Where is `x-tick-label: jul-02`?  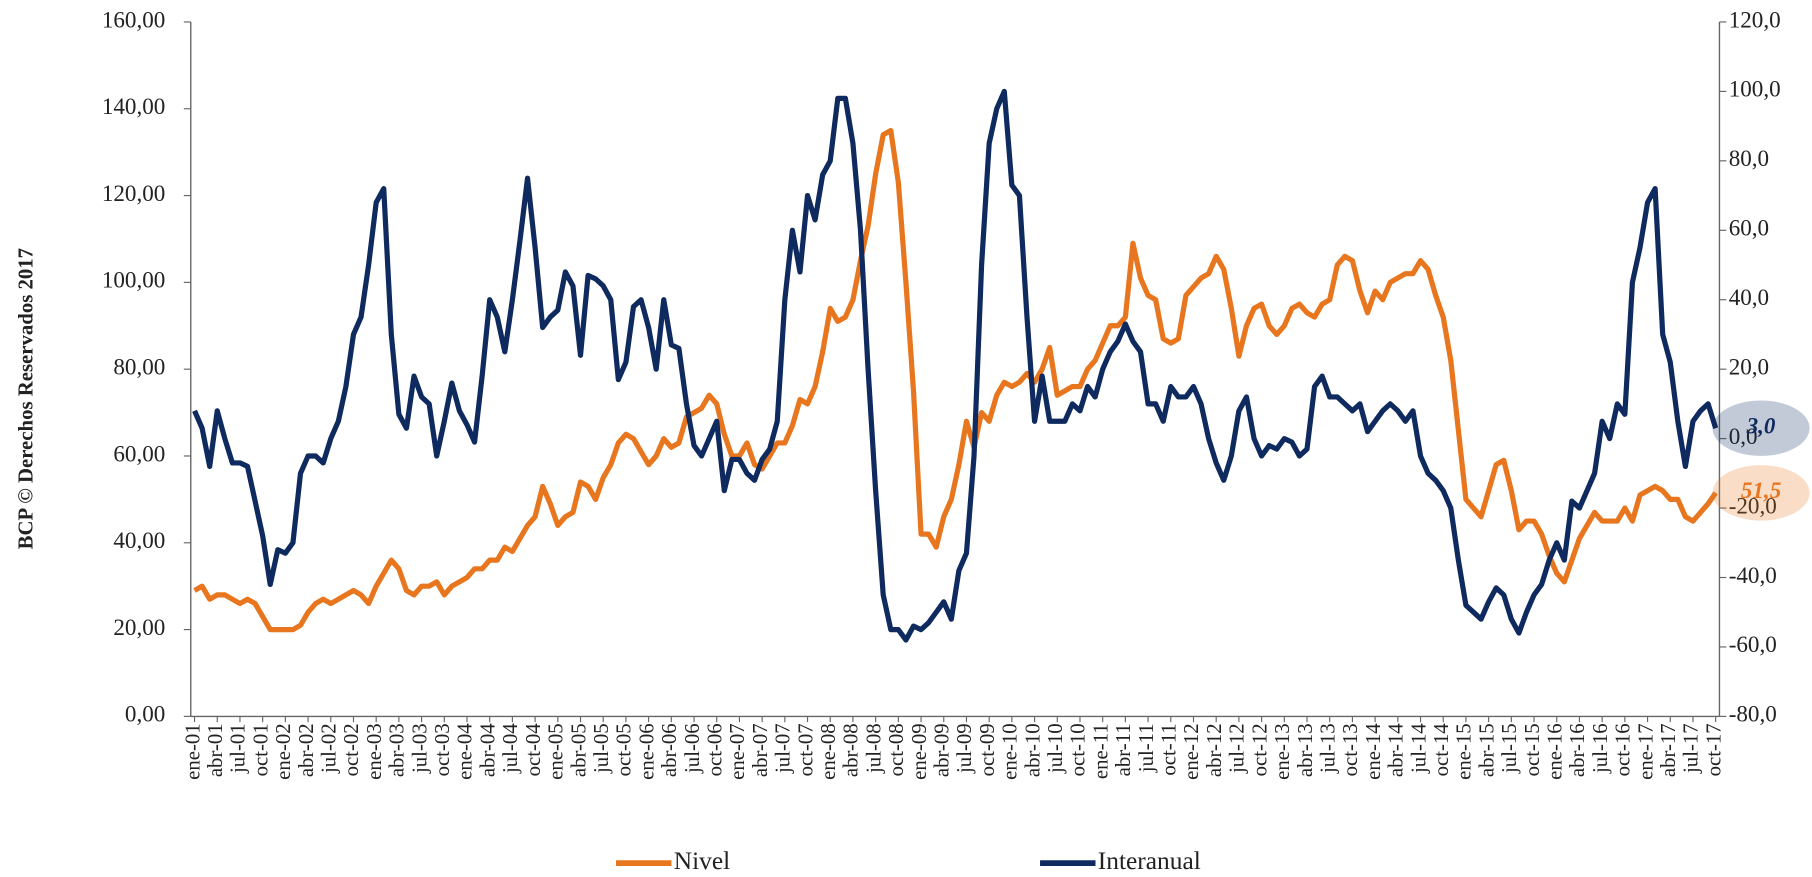
x-tick-label: jul-02 is located at coordinates (329, 748).